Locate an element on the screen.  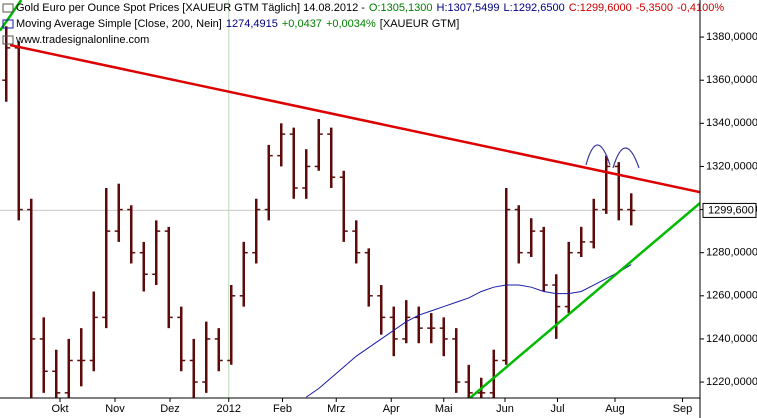
header-text: -5,3500 is located at coordinates (654, 8).